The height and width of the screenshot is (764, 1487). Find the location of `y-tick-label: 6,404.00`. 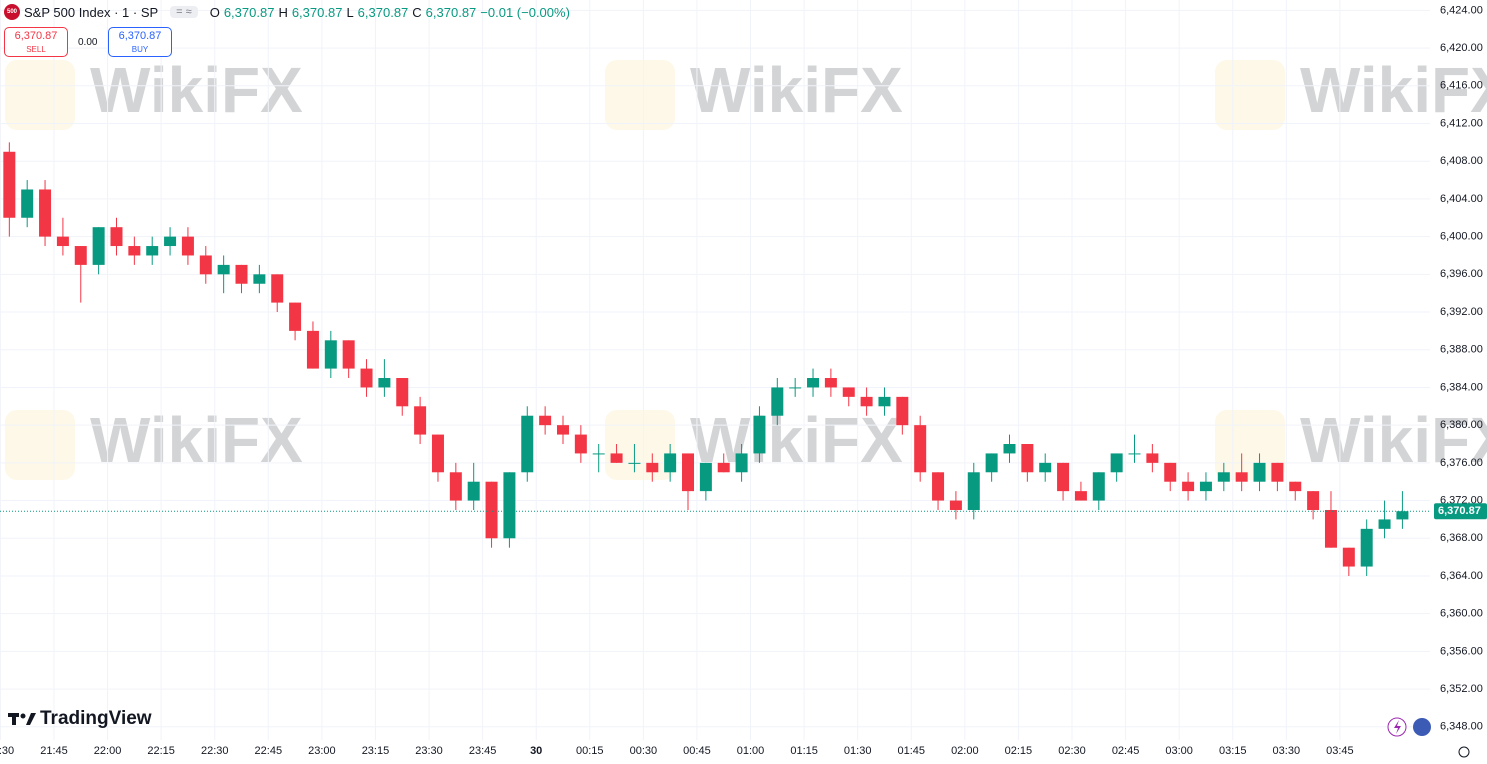

y-tick-label: 6,404.00 is located at coordinates (1461, 199).